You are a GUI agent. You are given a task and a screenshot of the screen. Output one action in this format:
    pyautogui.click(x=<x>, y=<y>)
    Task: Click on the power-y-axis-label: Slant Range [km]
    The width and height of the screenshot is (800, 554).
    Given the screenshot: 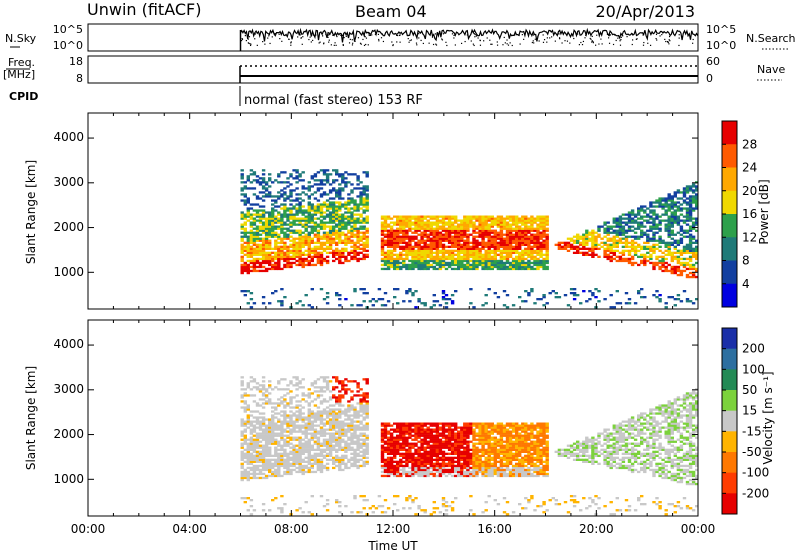 What is the action you would take?
    pyautogui.click(x=31, y=212)
    